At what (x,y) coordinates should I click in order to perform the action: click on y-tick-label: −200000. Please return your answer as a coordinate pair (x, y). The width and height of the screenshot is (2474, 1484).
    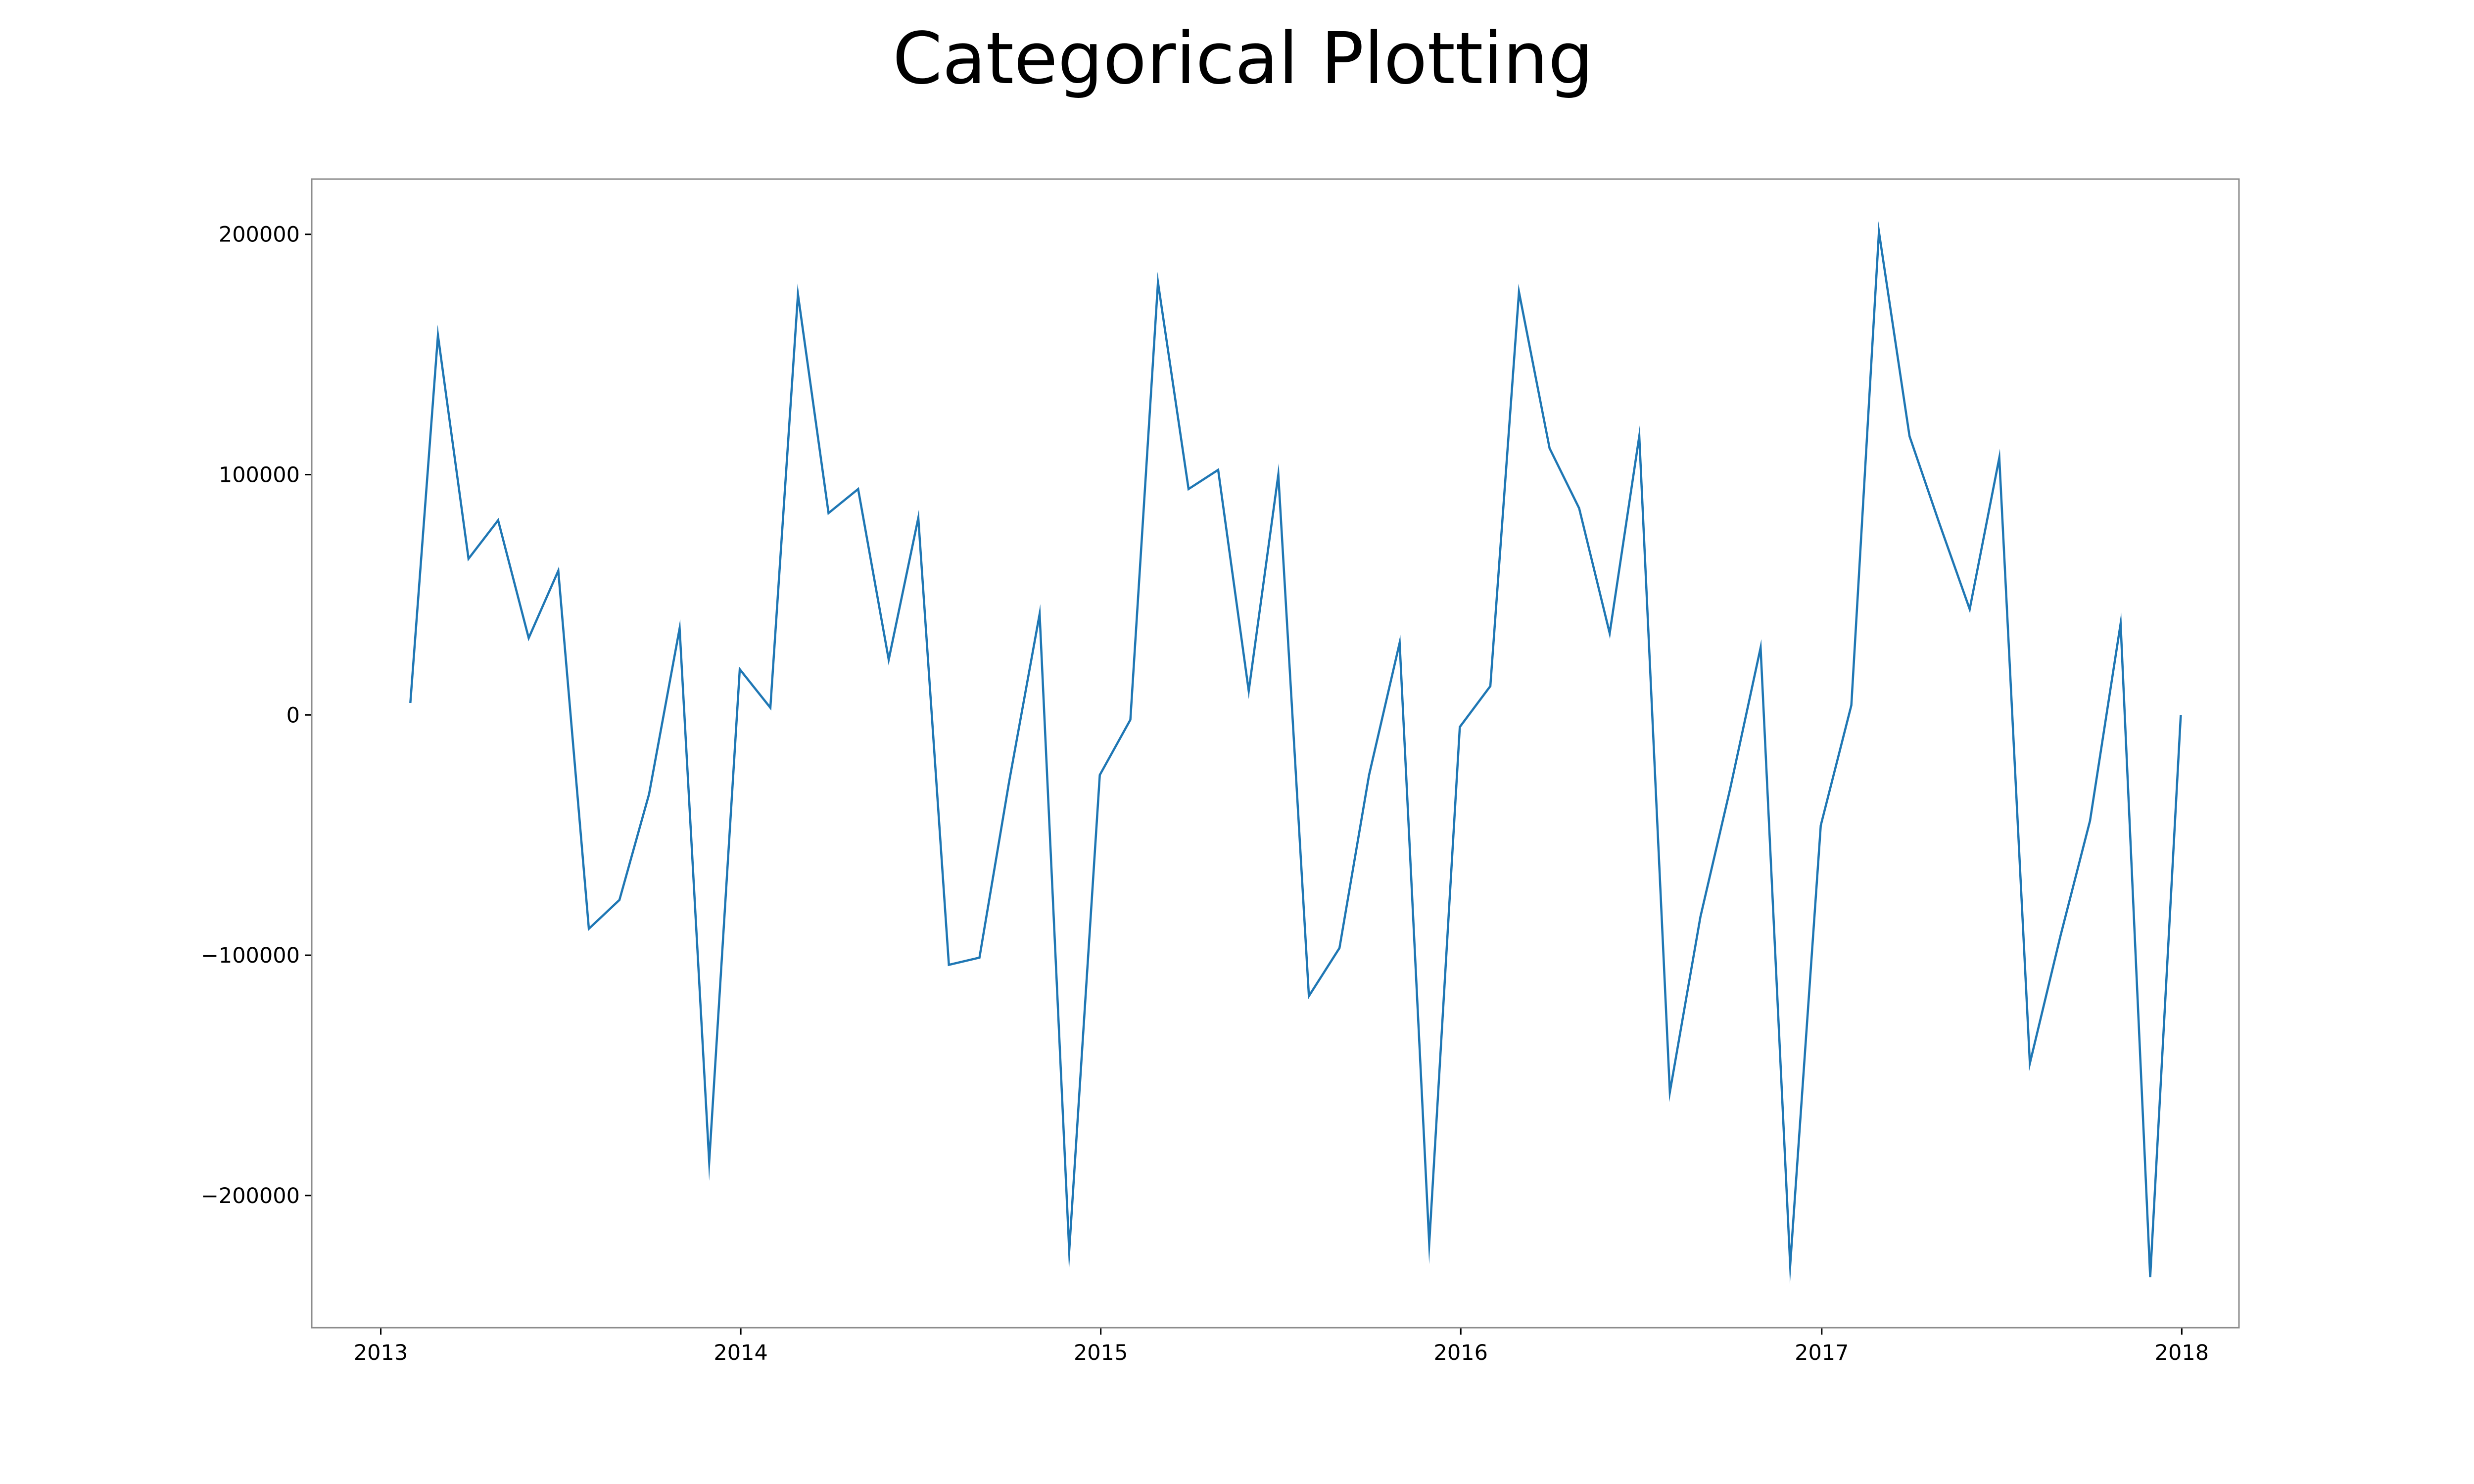
    Looking at the image, I should click on (251, 1196).